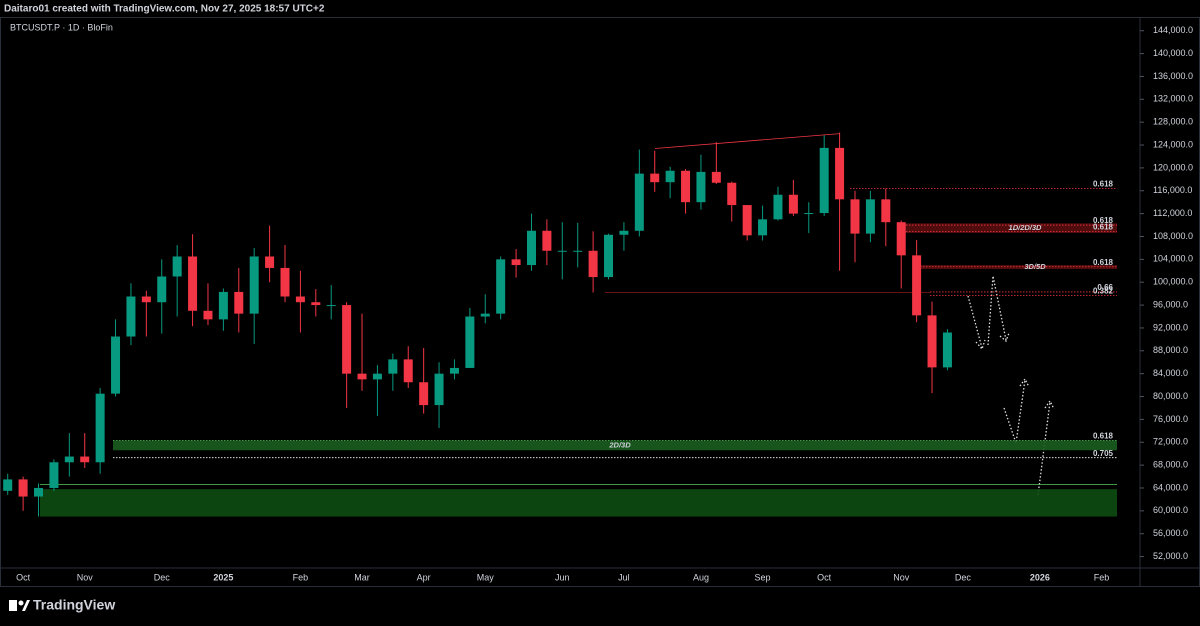 This screenshot has width=1200, height=626. Describe the element at coordinates (562, 577) in the screenshot. I see `x-tick-label: Jun` at that location.